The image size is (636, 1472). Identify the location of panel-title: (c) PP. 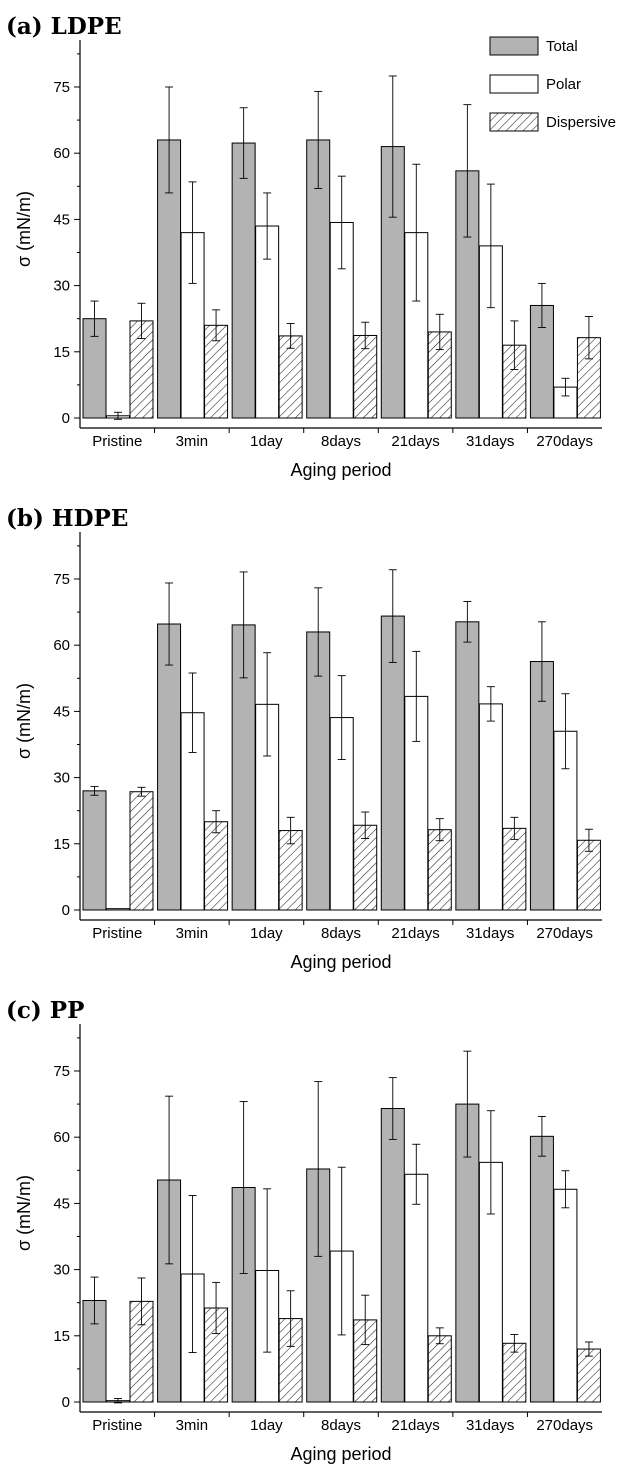
(45, 1010).